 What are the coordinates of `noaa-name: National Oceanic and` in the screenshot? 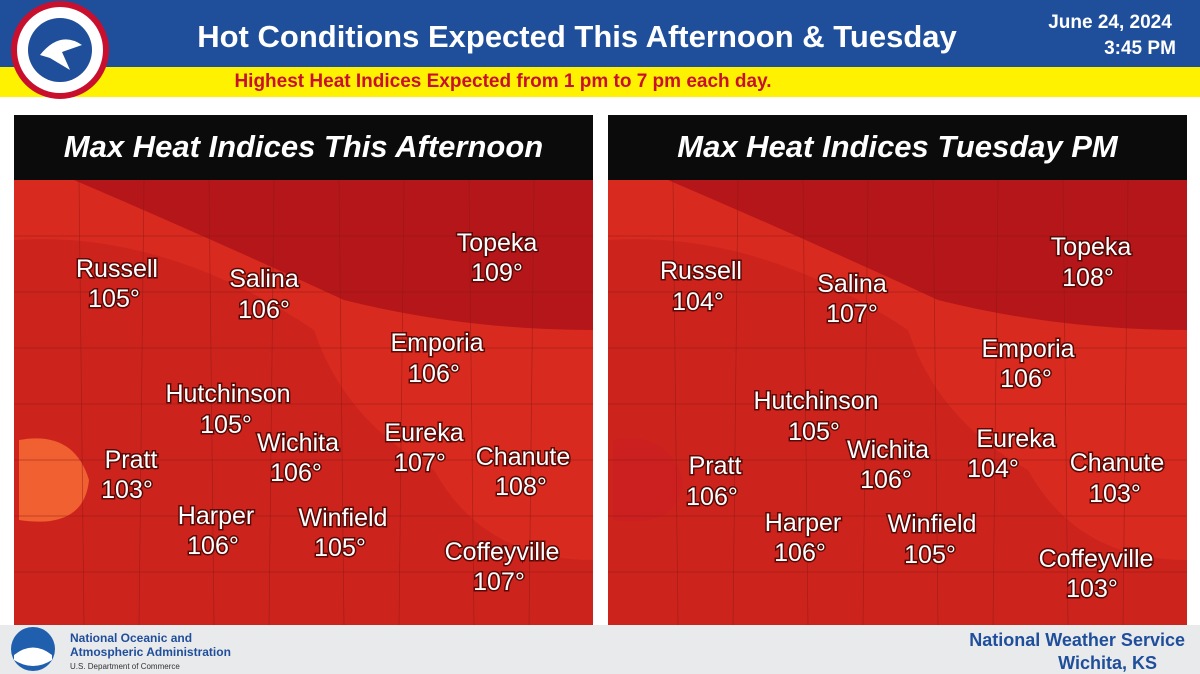 It's located at (131, 638).